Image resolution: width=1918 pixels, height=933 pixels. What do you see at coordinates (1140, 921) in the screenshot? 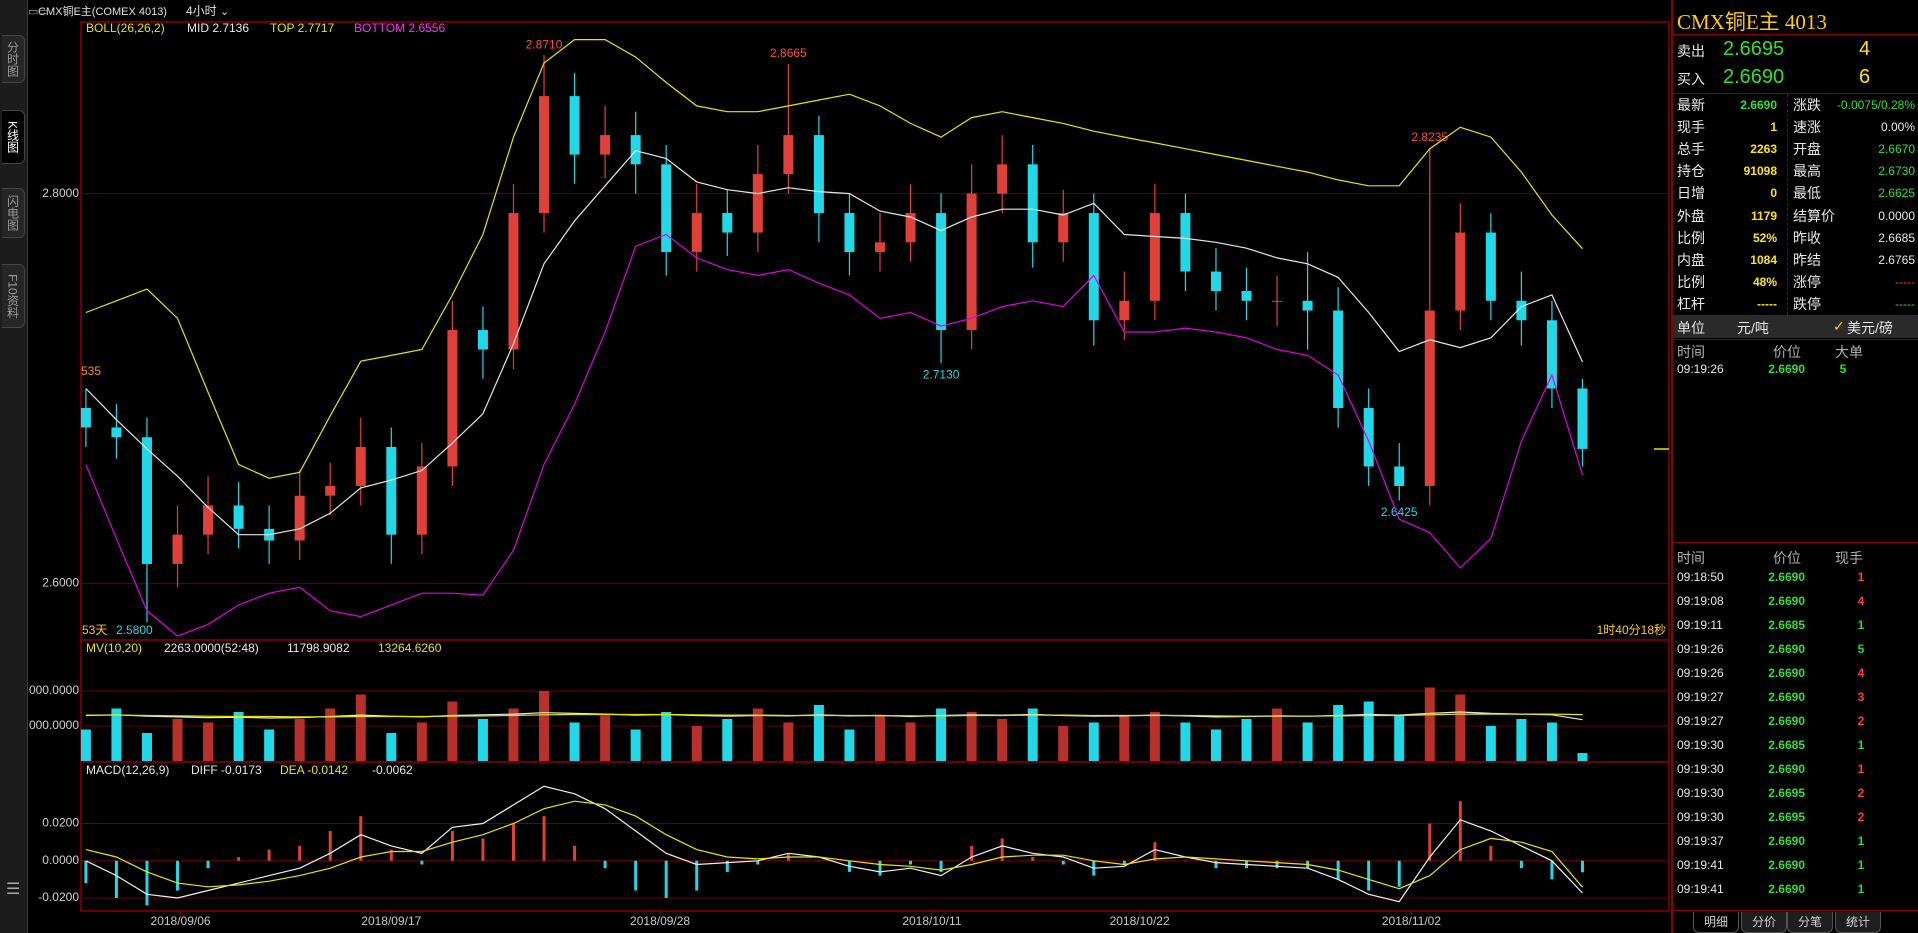
I see `x-tick-label: 2018/10/22` at bounding box center [1140, 921].